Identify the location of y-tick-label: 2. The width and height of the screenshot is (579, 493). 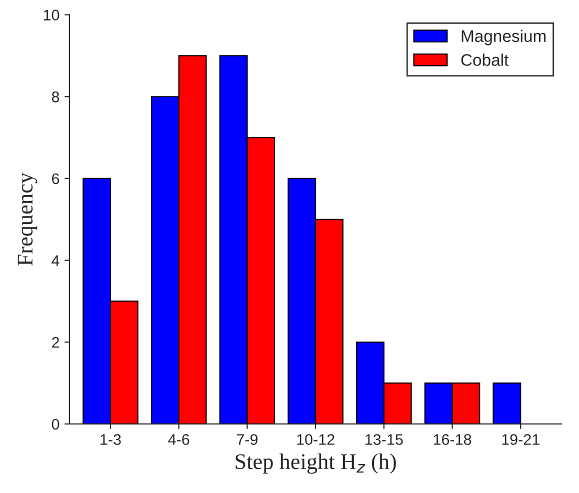
(55, 342).